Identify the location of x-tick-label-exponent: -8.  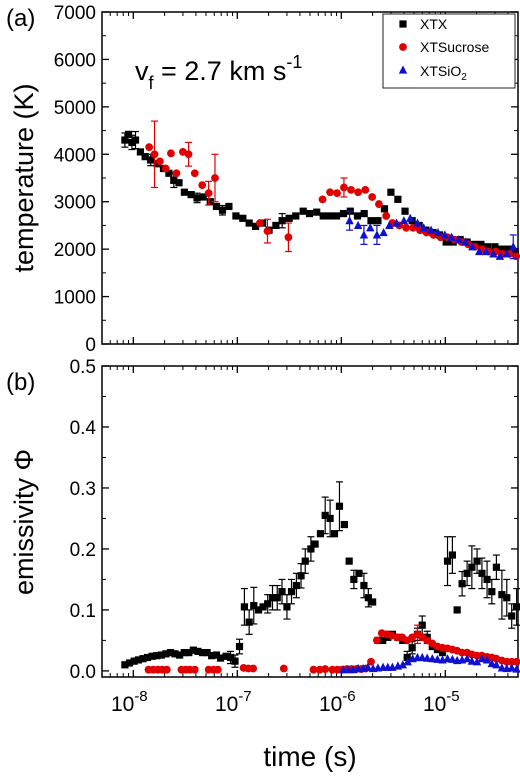
(140, 696).